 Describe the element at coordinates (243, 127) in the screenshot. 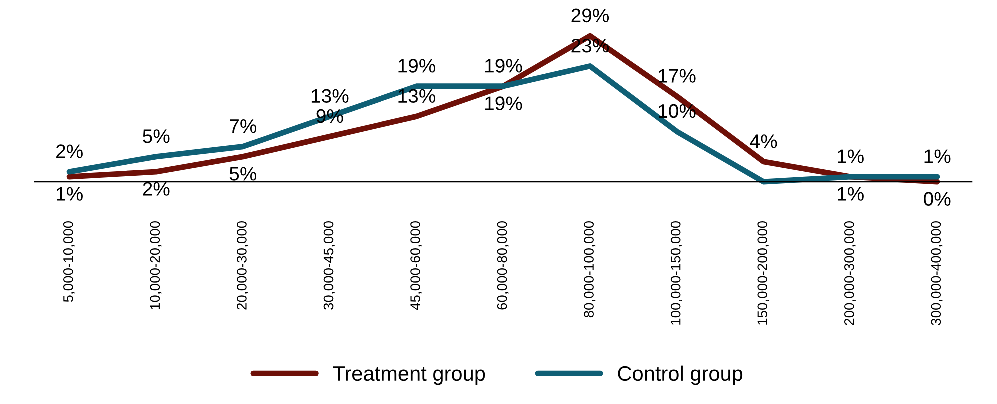

I see `data-label: 7%` at that location.